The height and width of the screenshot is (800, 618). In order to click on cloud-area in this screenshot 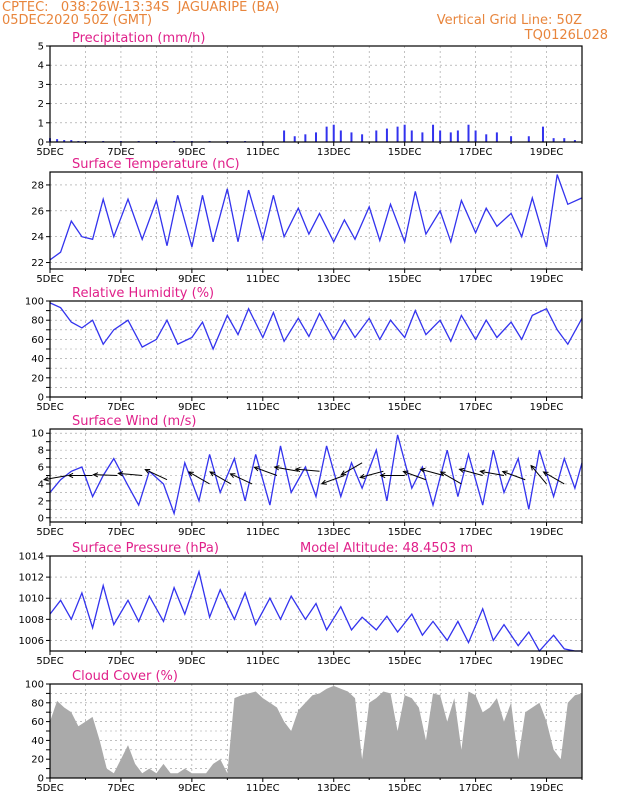, I will do `click(316, 731)`.